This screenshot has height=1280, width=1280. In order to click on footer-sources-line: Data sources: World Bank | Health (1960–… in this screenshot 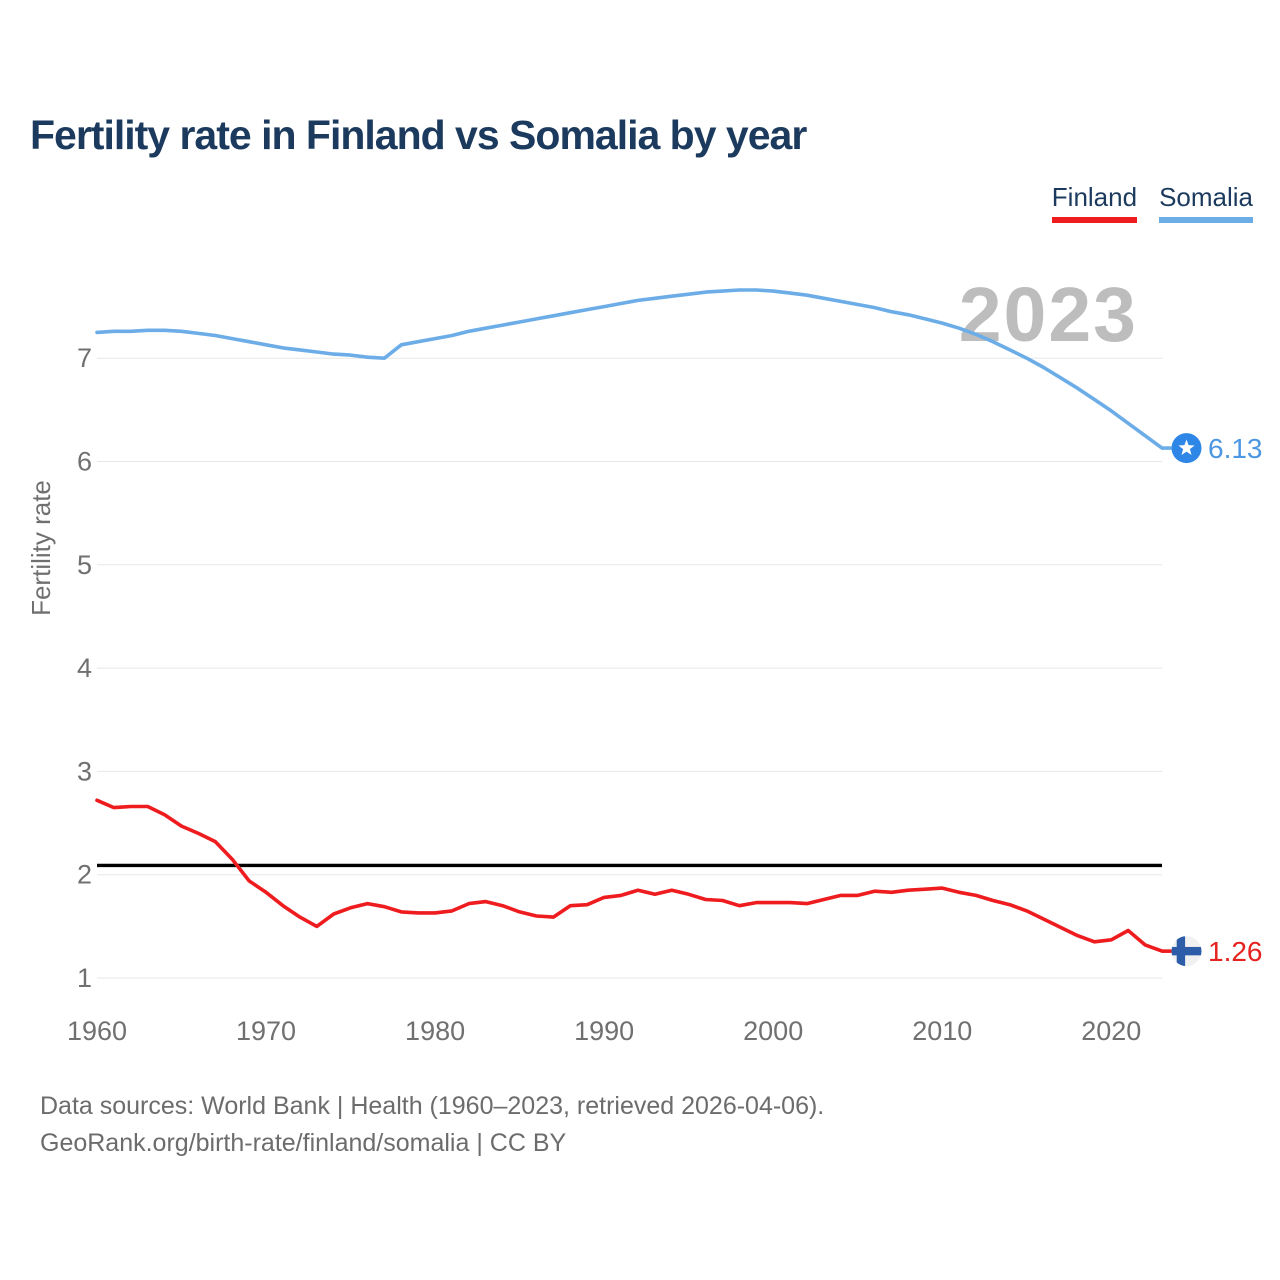, I will do `click(432, 1106)`.